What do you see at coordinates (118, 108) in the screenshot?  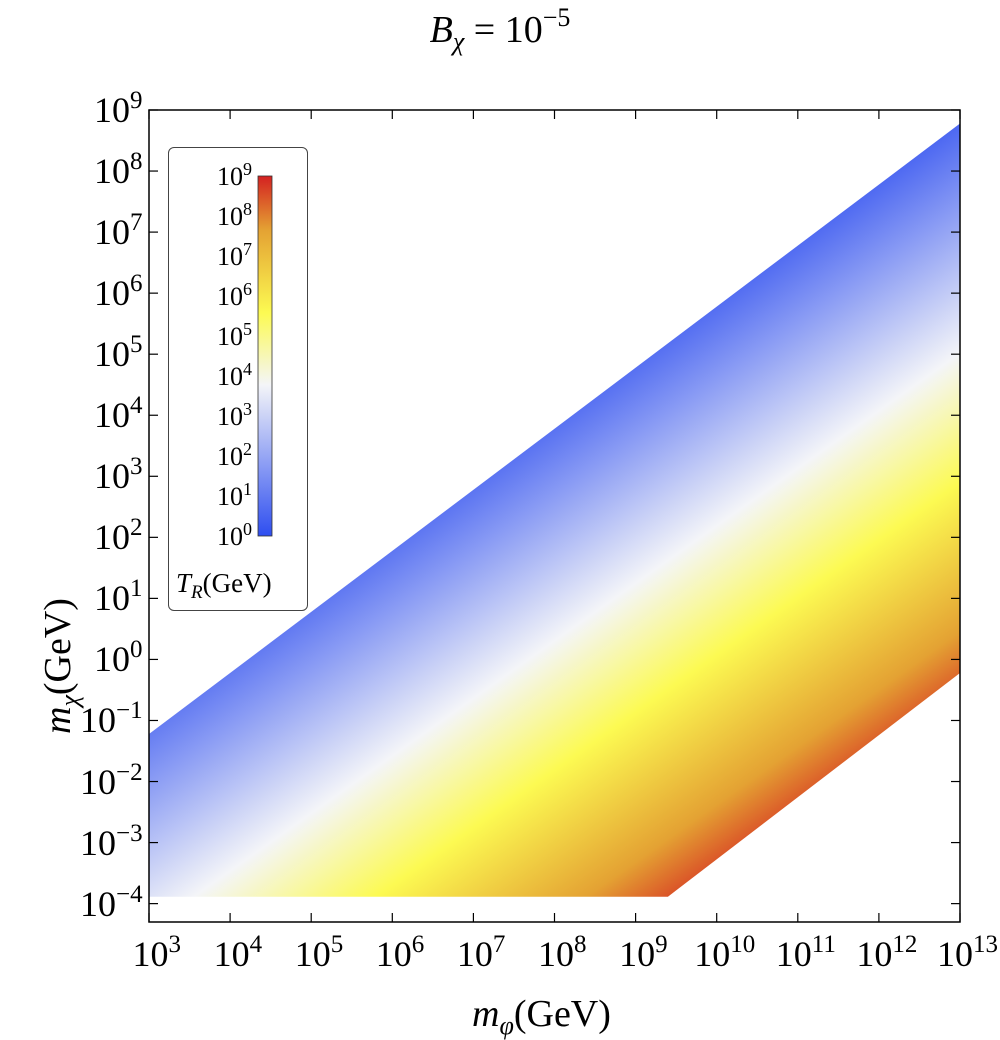 I see `y-tick-label: 10⁹` at bounding box center [118, 108].